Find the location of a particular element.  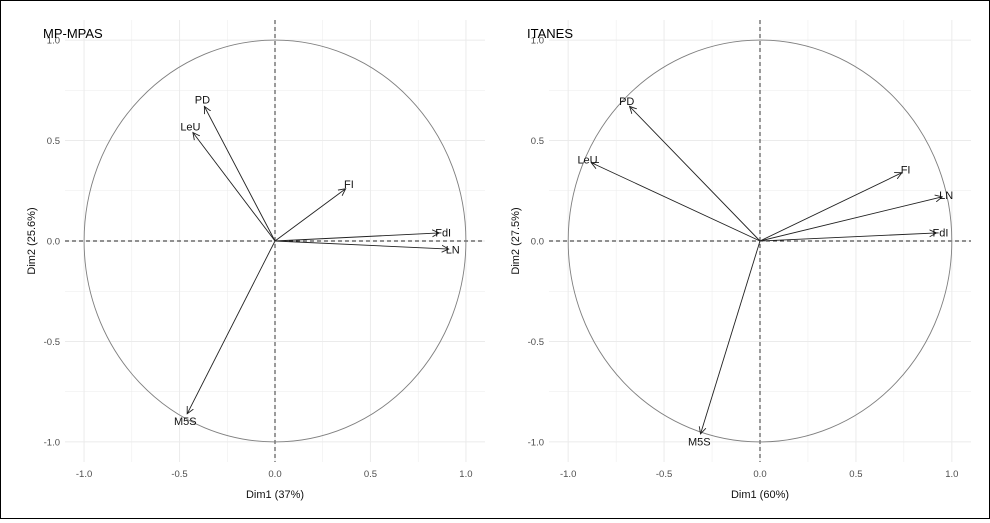

y-axis-label: Dim2 (25.6%) is located at coordinates (32, 240).